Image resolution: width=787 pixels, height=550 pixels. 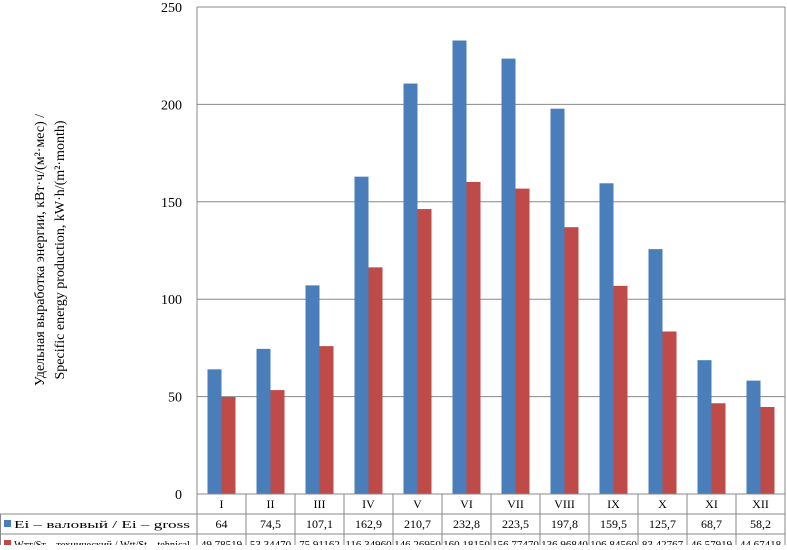 What do you see at coordinates (613, 542) in the screenshot?
I see `data-label-series2-IX: 106,84560` at bounding box center [613, 542].